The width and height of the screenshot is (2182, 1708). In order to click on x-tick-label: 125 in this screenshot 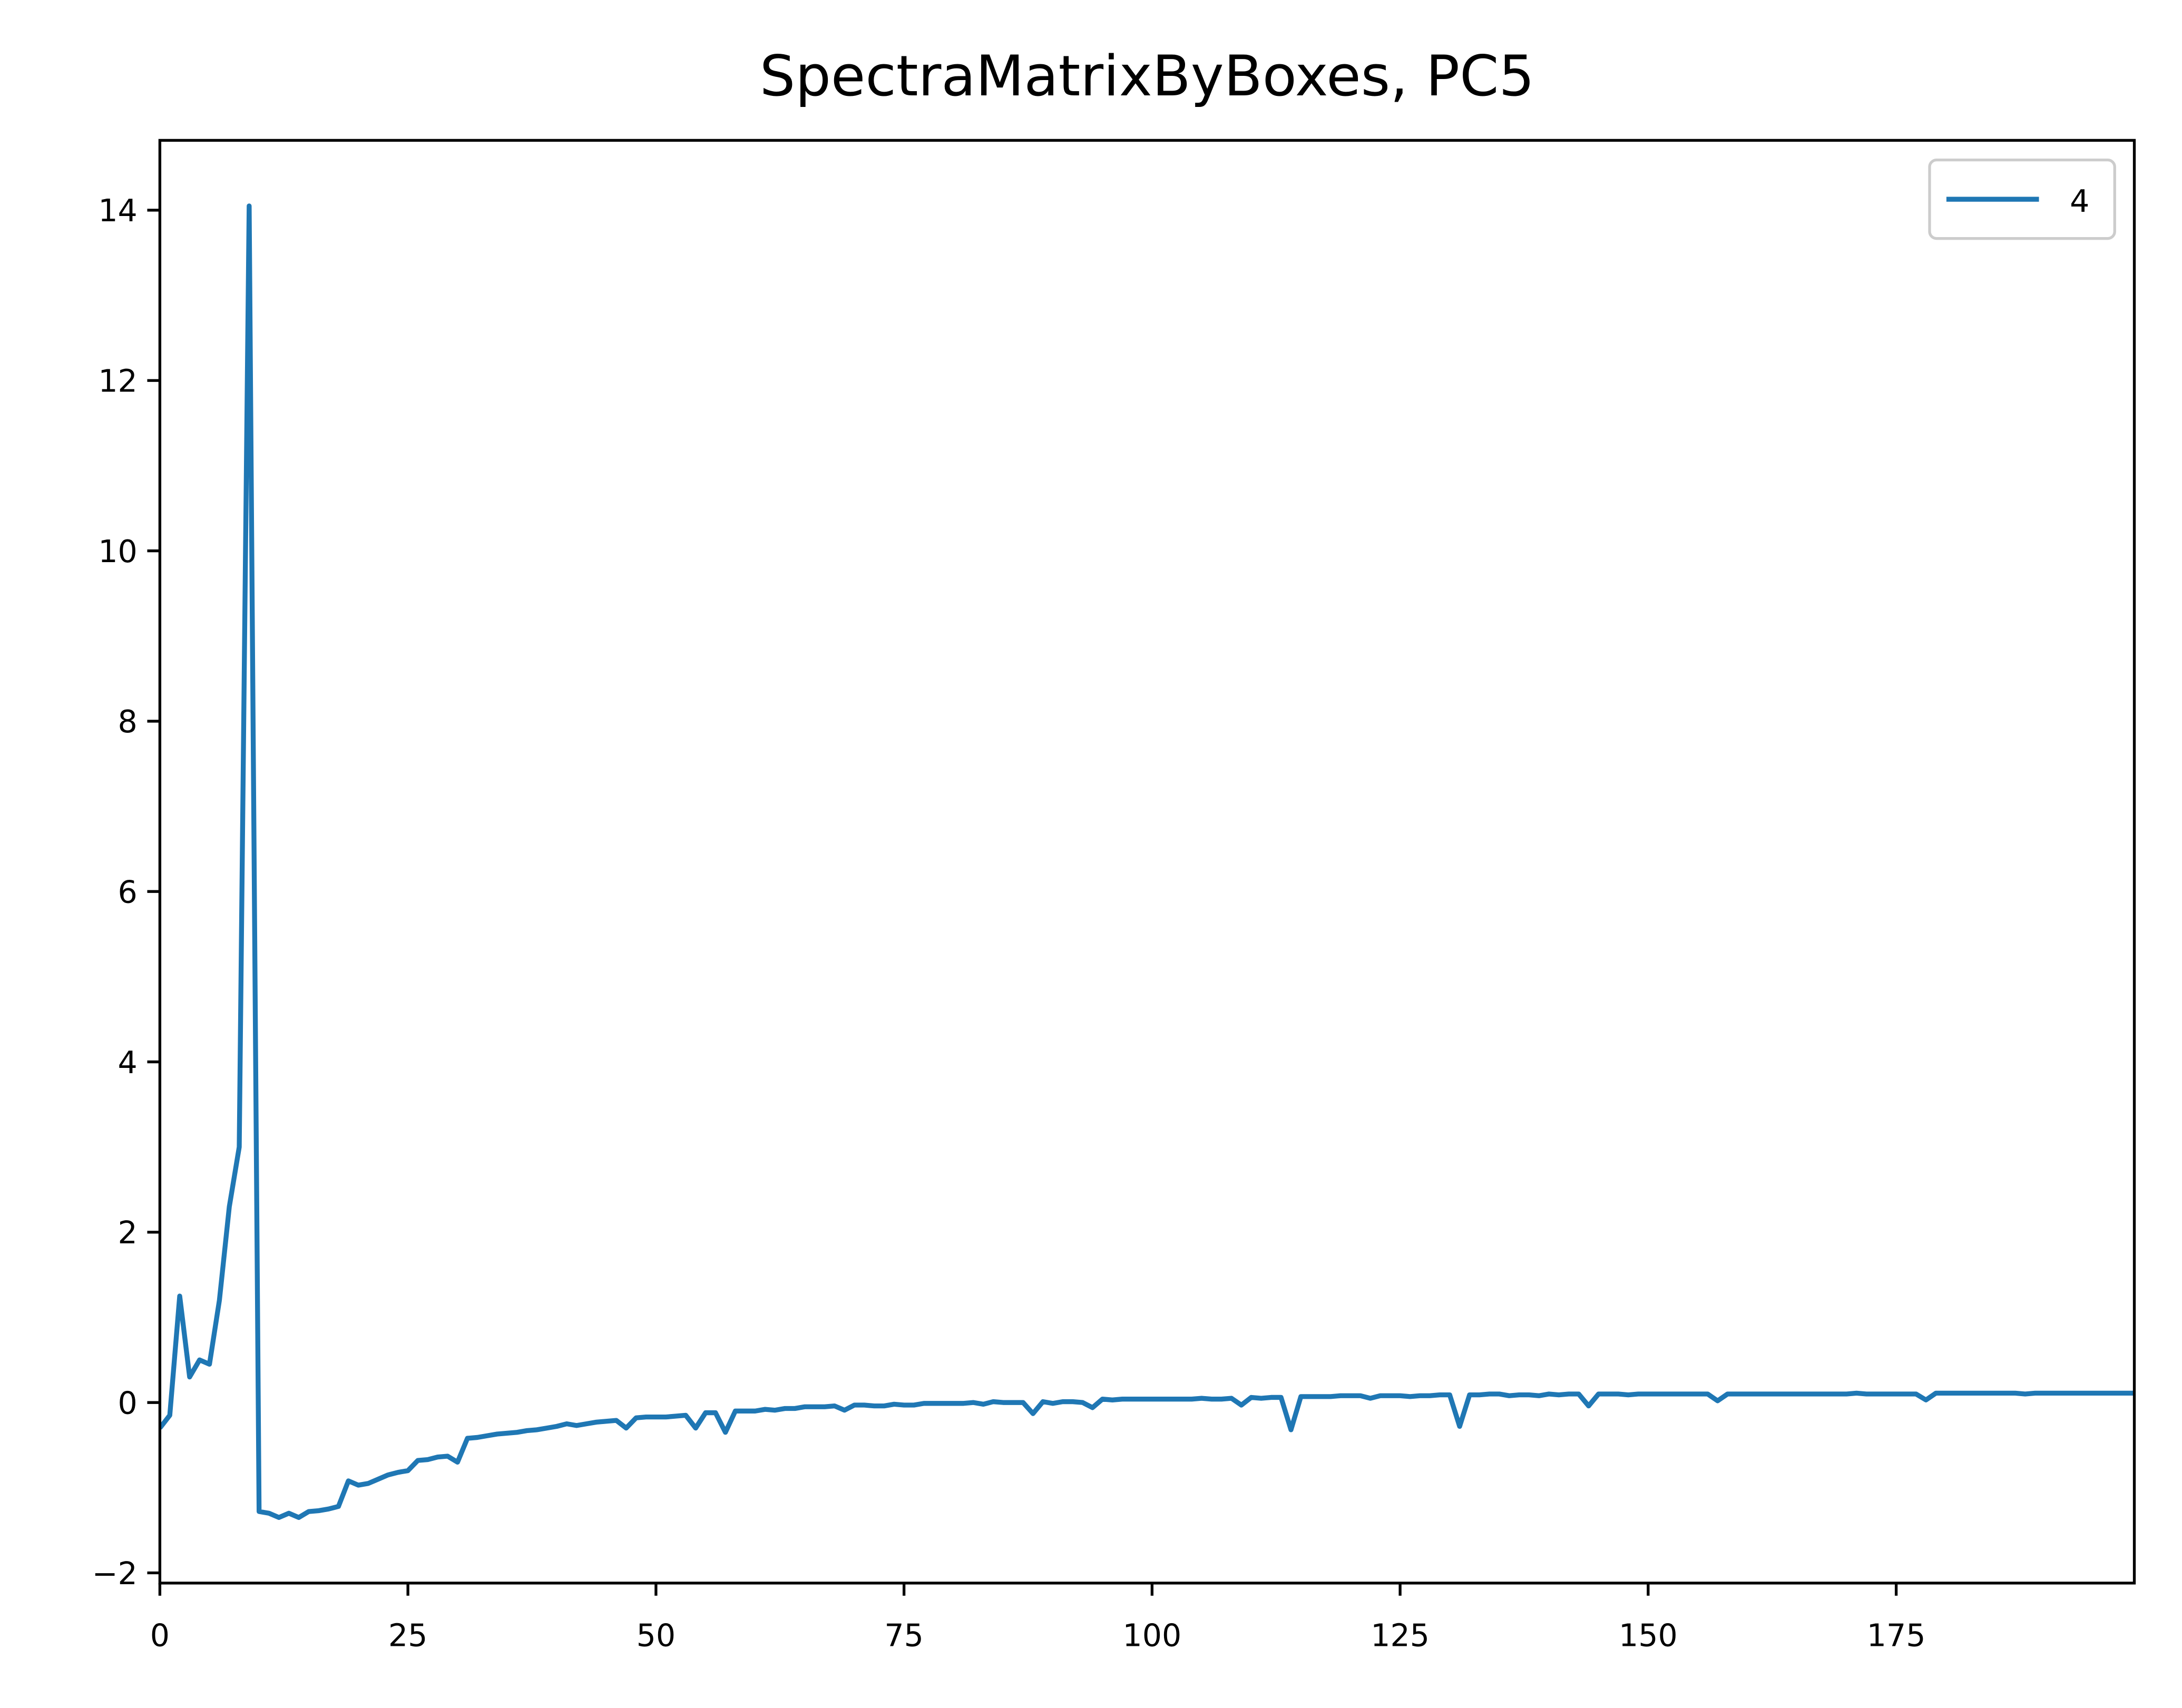, I will do `click(1401, 1636)`.